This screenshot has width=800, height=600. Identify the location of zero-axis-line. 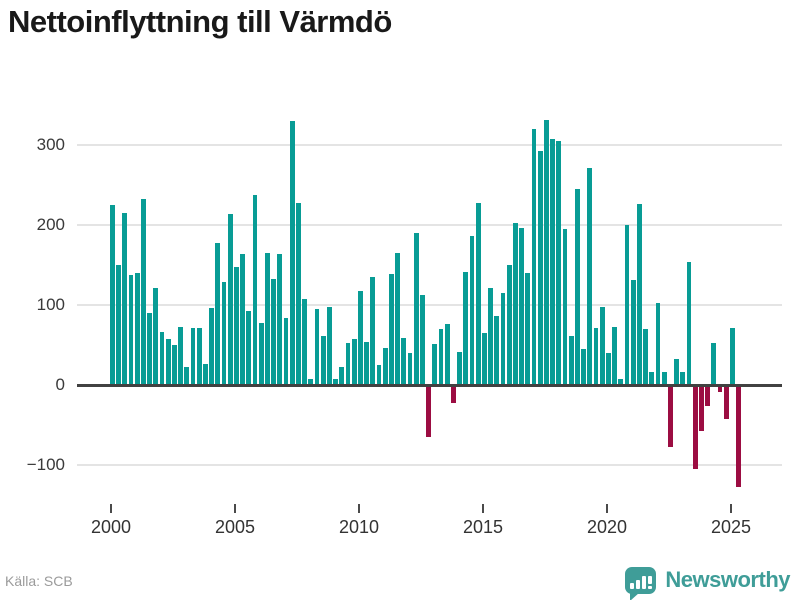
(429, 385).